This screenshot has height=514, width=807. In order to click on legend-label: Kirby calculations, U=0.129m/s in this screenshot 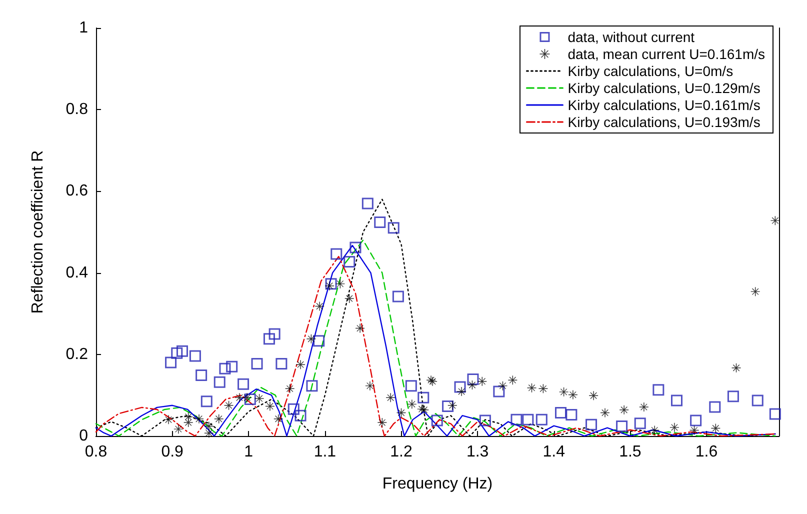, I will do `click(664, 88)`.